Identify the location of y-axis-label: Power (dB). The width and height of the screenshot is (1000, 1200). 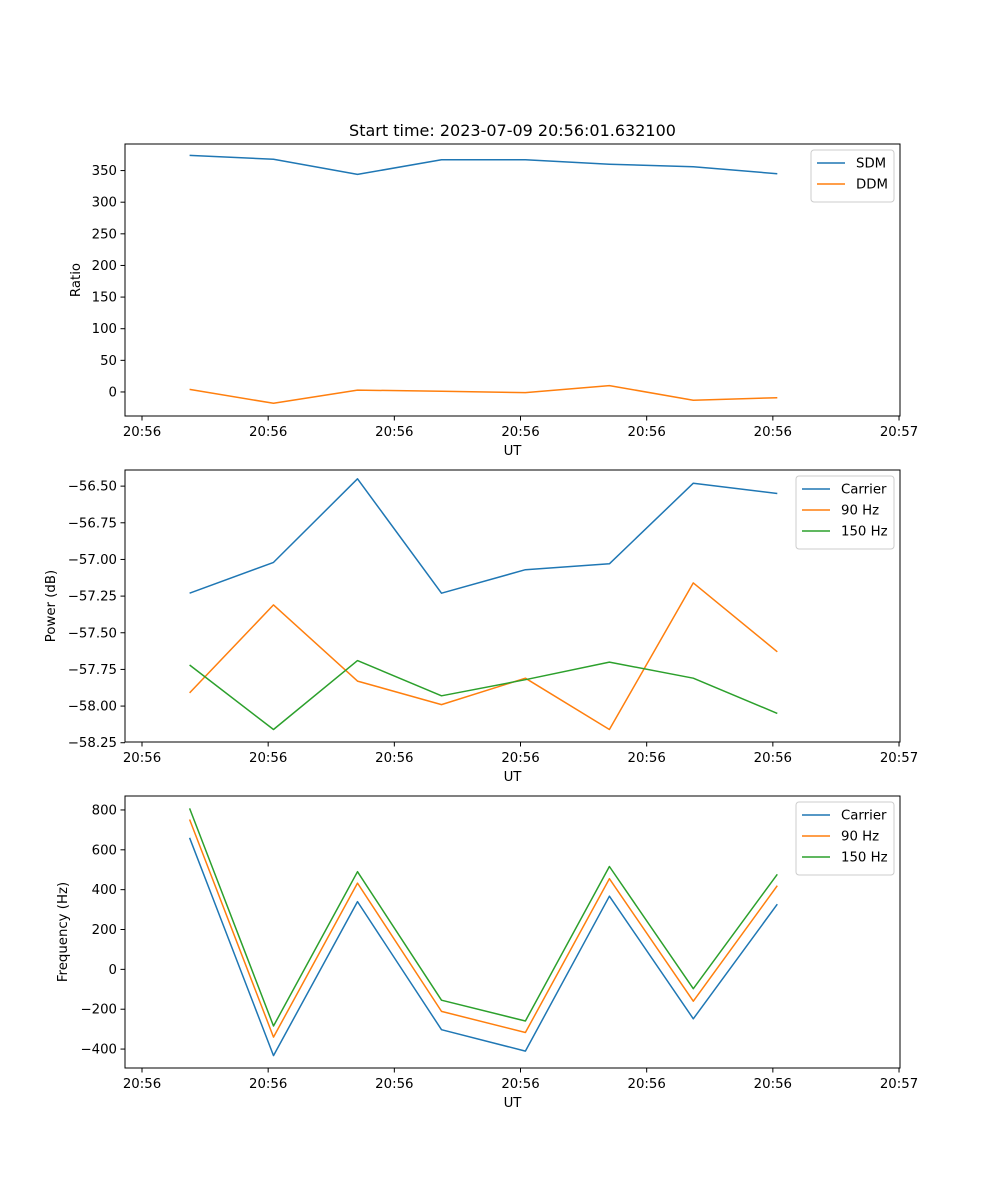
(51, 606).